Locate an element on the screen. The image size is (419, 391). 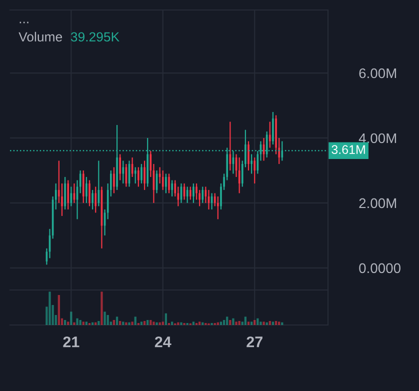
y-tick-label: 6.00M is located at coordinates (377, 73).